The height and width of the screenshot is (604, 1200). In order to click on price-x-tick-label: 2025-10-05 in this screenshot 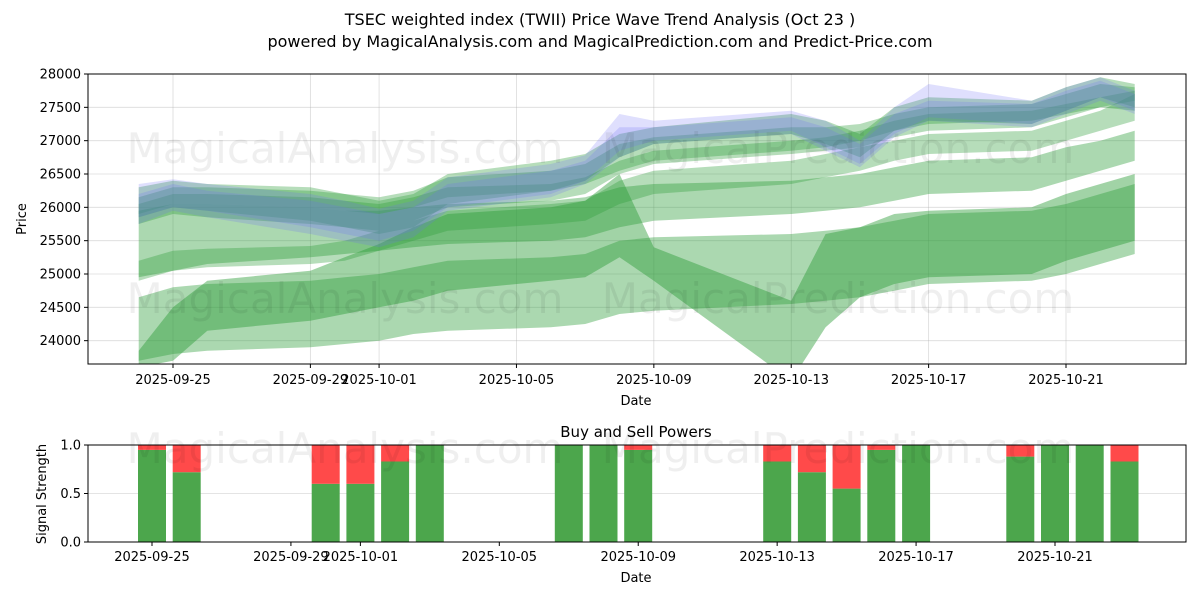, I will do `click(517, 380)`.